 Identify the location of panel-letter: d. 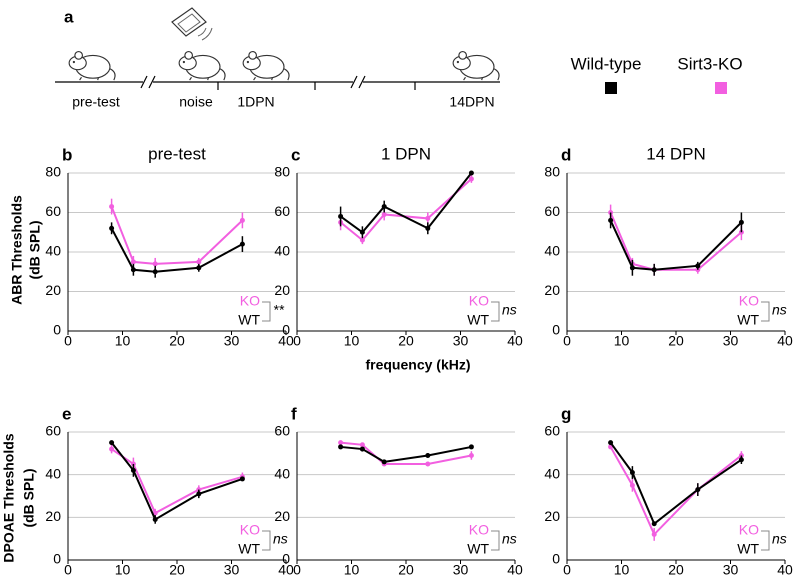
(566, 154).